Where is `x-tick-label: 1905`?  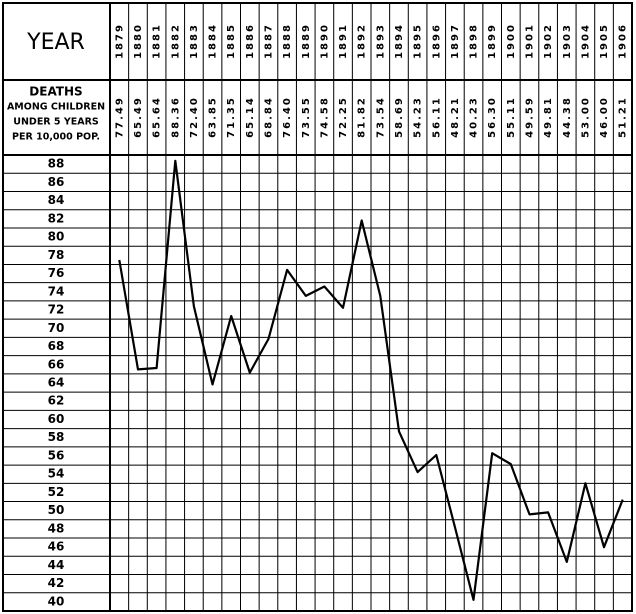
x-tick-label: 1905 is located at coordinates (604, 41).